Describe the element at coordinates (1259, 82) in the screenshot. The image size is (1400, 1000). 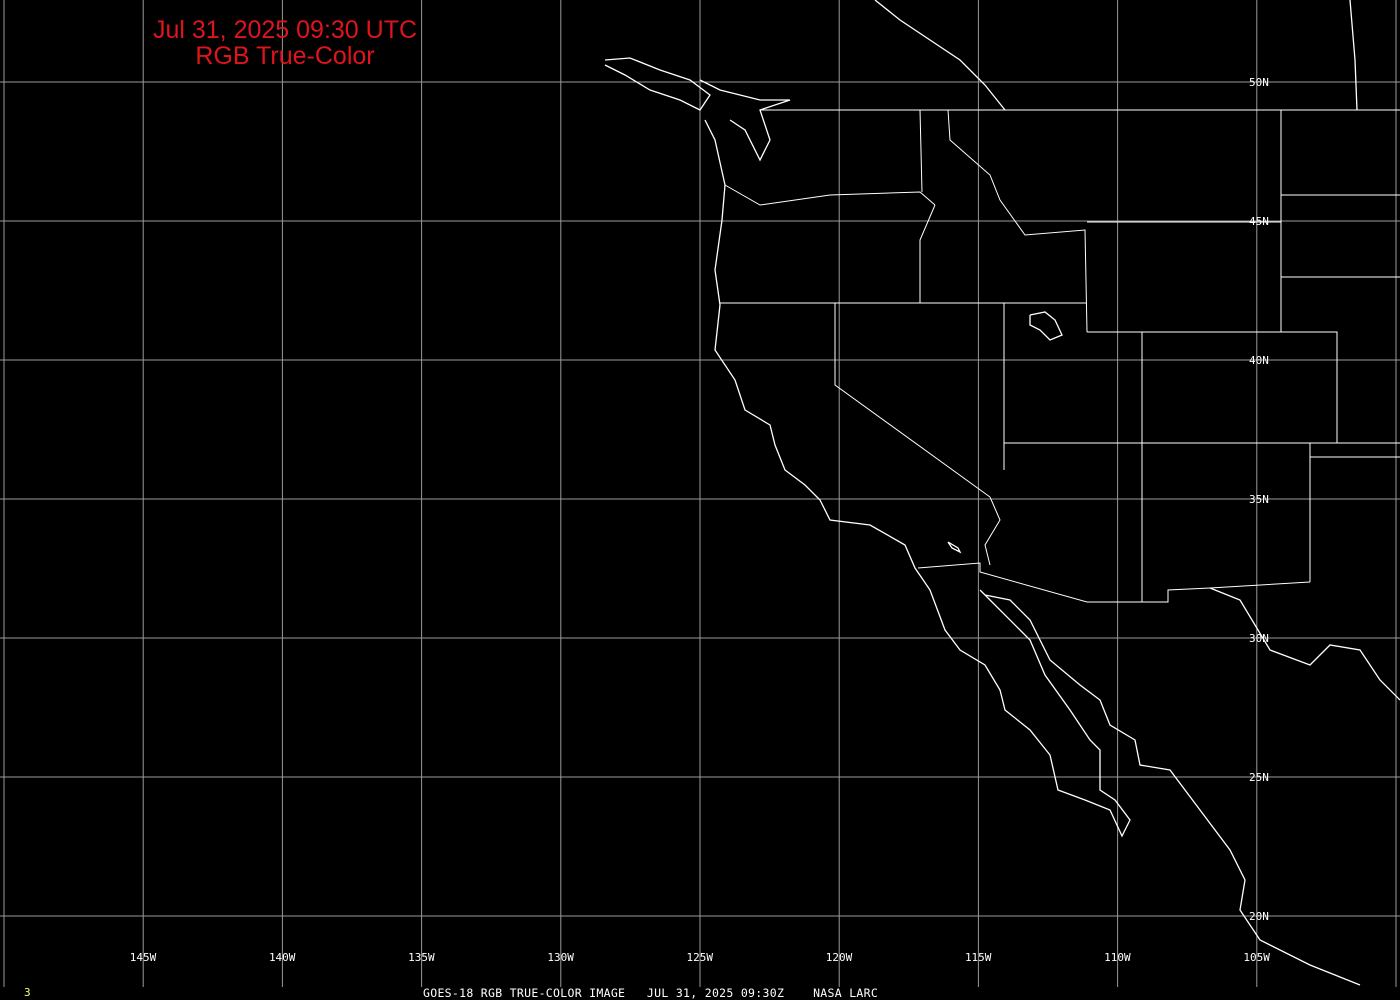
I see `latitude-label: 50N` at that location.